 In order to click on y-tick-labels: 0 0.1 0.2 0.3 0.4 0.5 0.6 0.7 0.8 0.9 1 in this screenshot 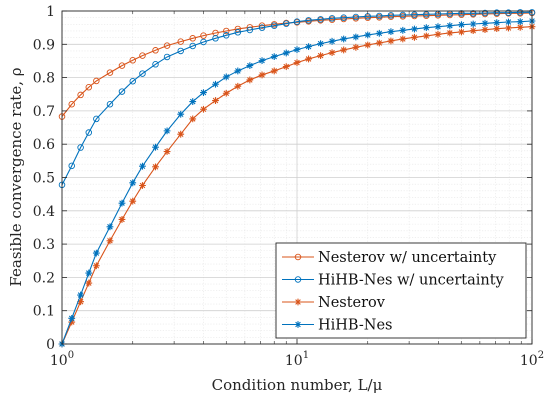, I will do `click(44, 178)`.